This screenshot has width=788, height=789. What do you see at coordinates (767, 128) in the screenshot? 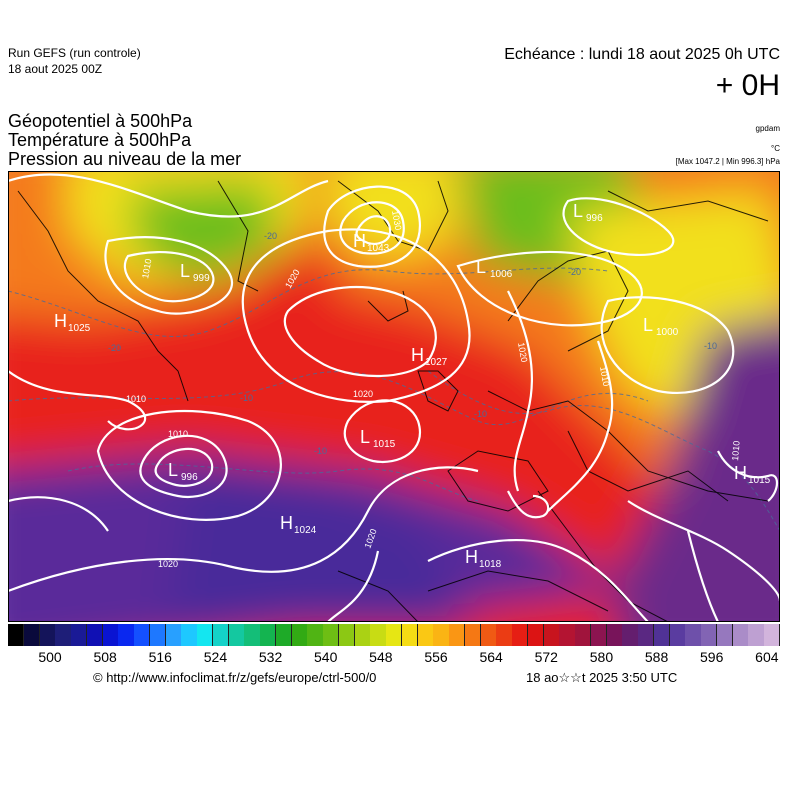
I see `unit-gpdam: gpdam` at bounding box center [767, 128].